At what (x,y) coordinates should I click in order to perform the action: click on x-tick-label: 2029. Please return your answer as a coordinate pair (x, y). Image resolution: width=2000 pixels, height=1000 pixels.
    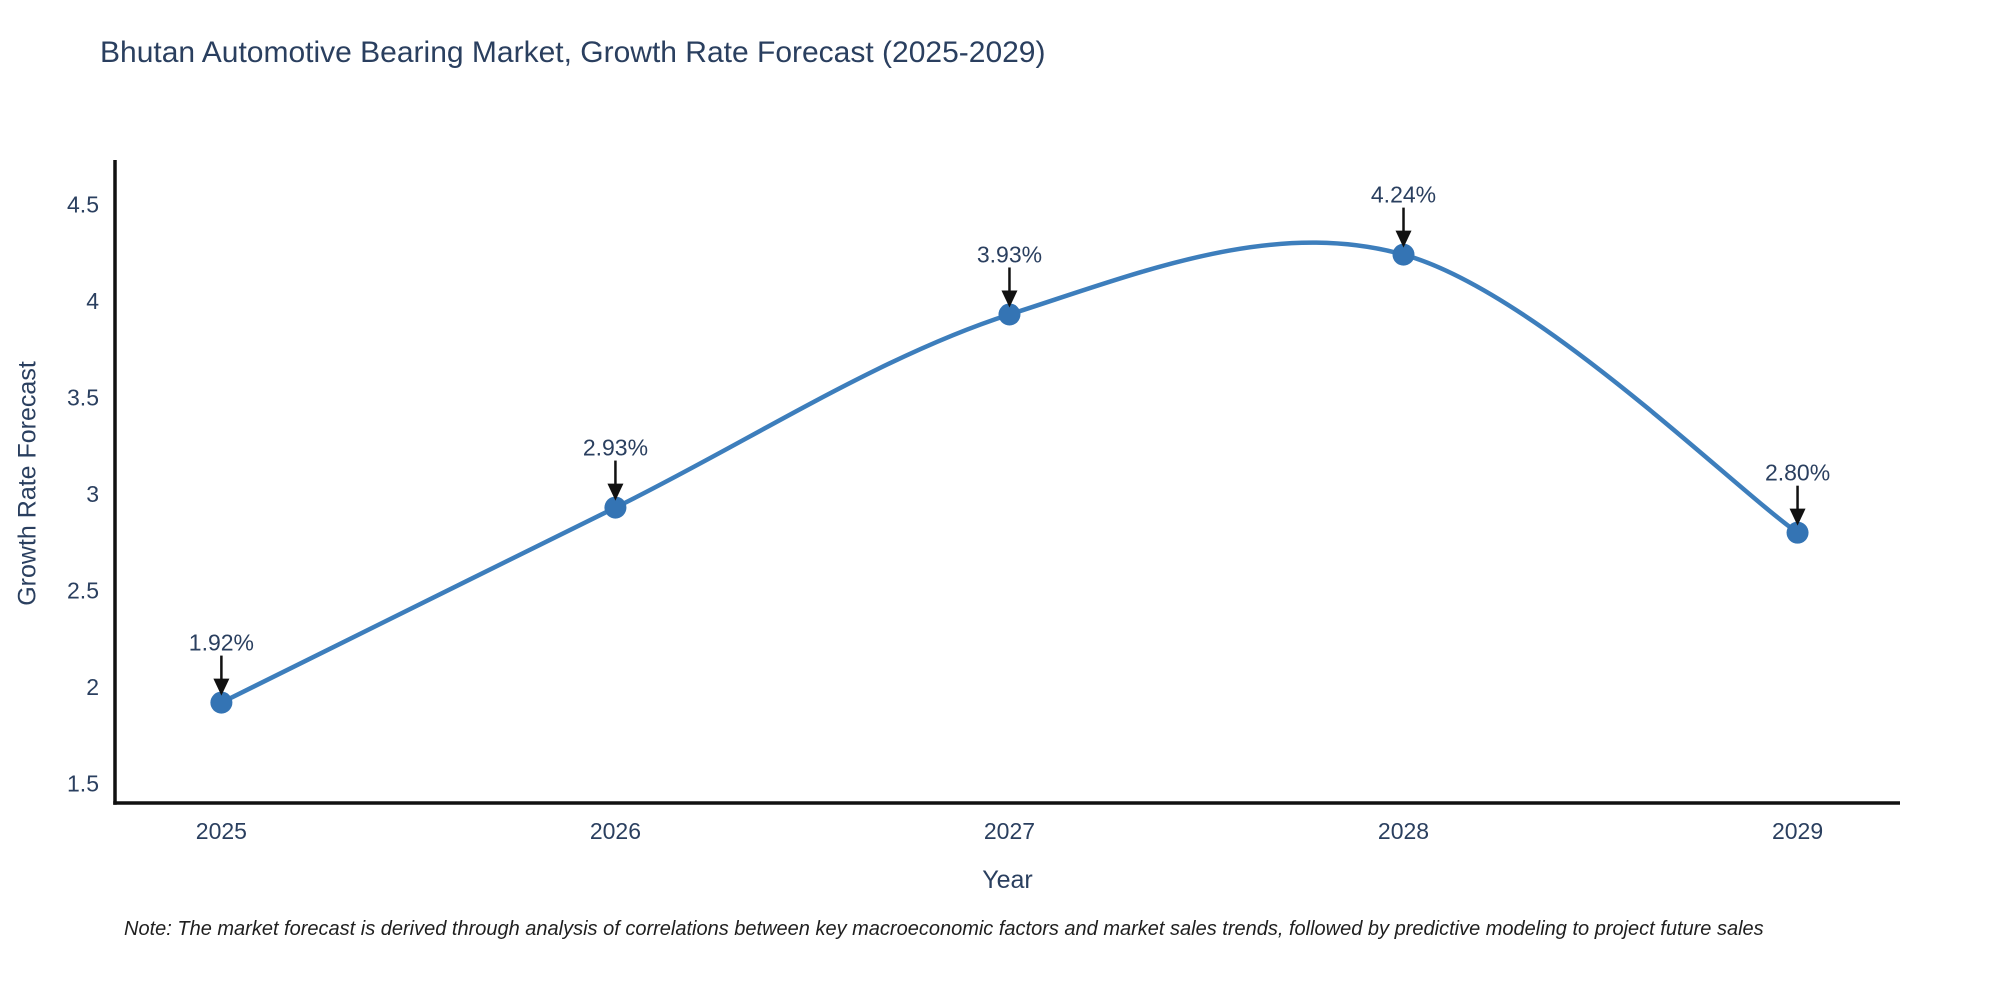
    Looking at the image, I should click on (1797, 831).